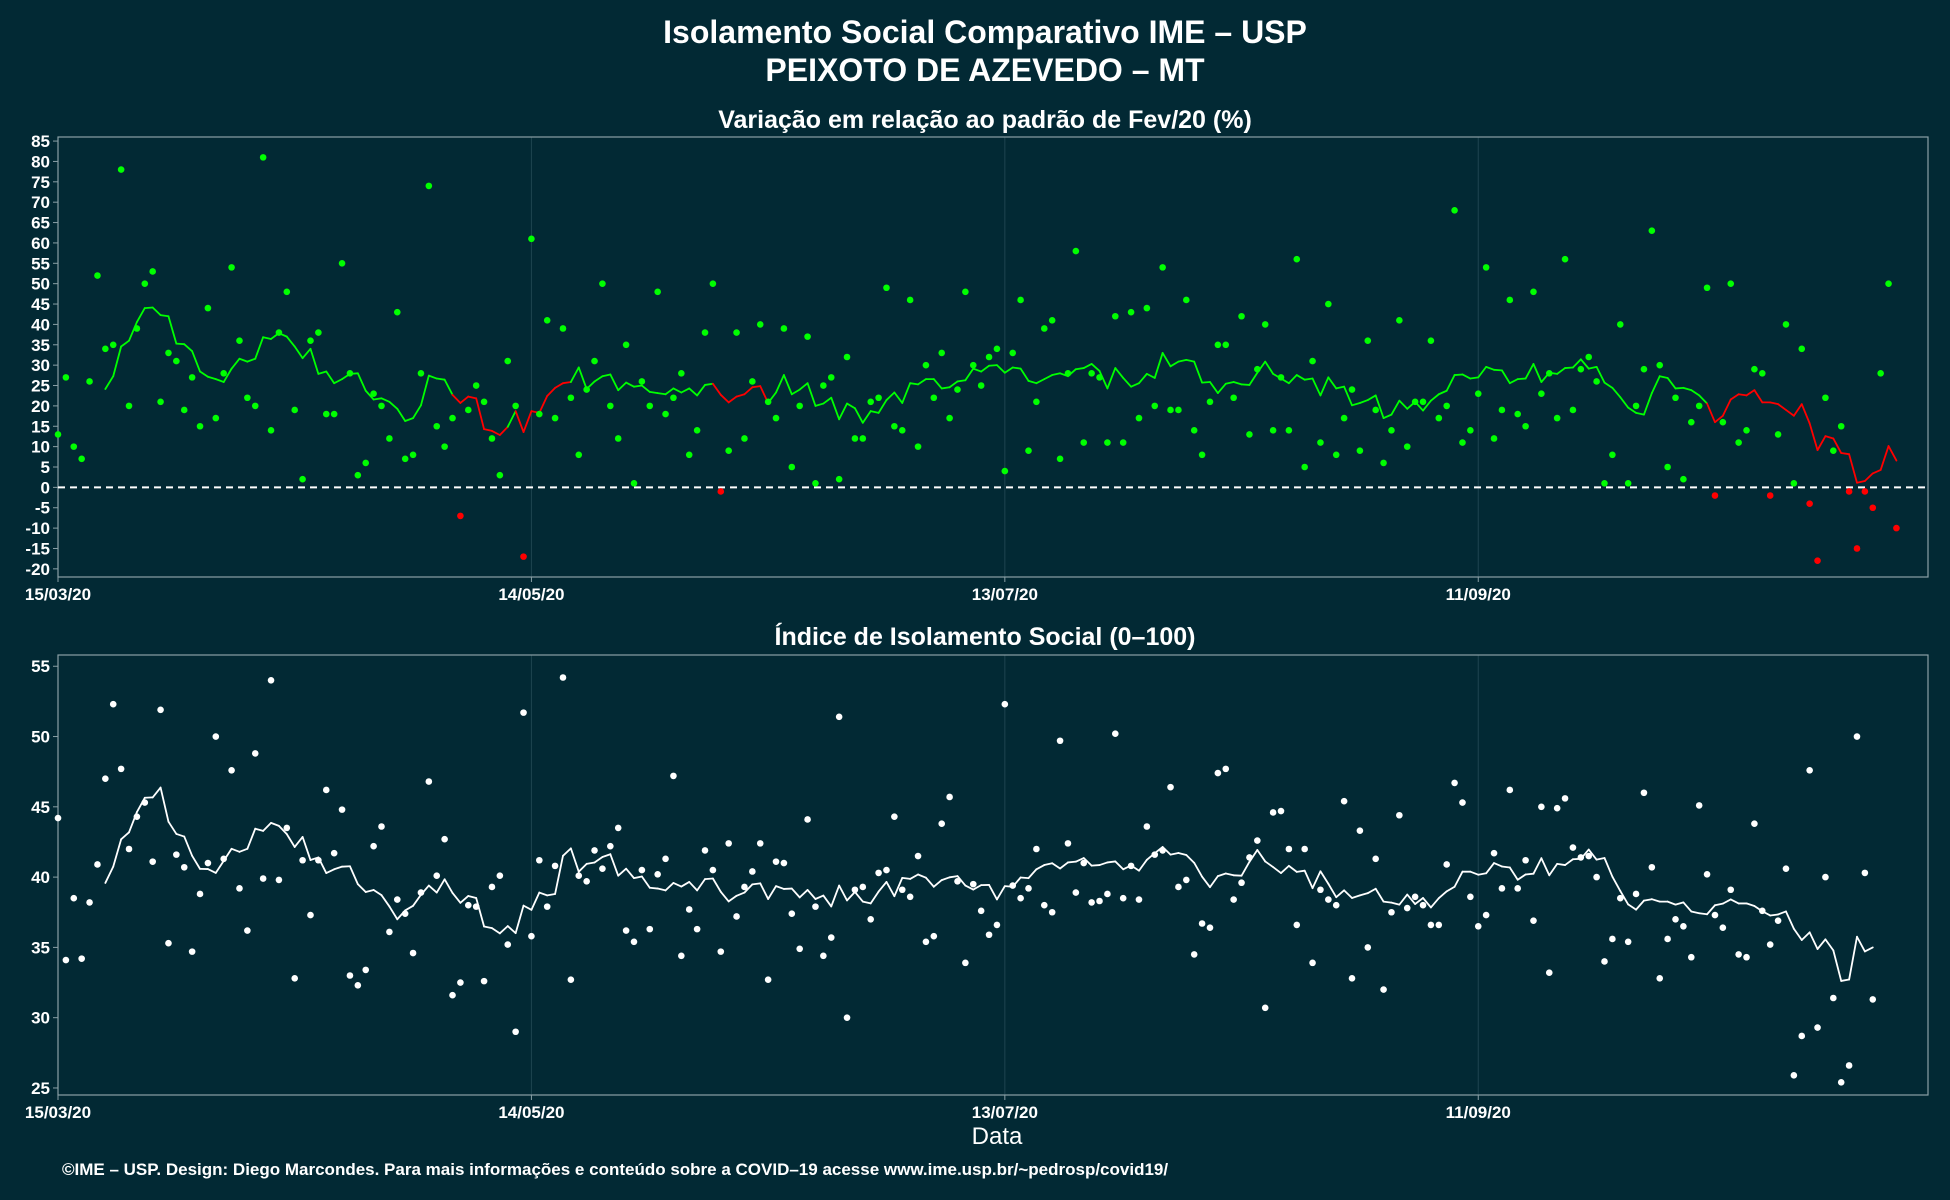 The image size is (1950, 1200). I want to click on panel1-ytick-label: 55, so click(40, 263).